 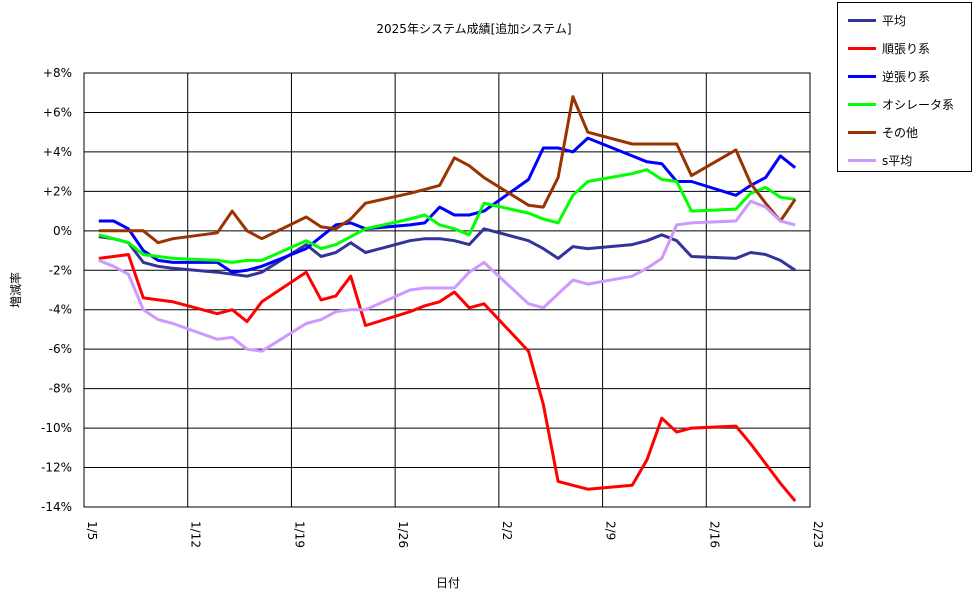 I want to click on y-tick-label: +8%, so click(x=57, y=73).